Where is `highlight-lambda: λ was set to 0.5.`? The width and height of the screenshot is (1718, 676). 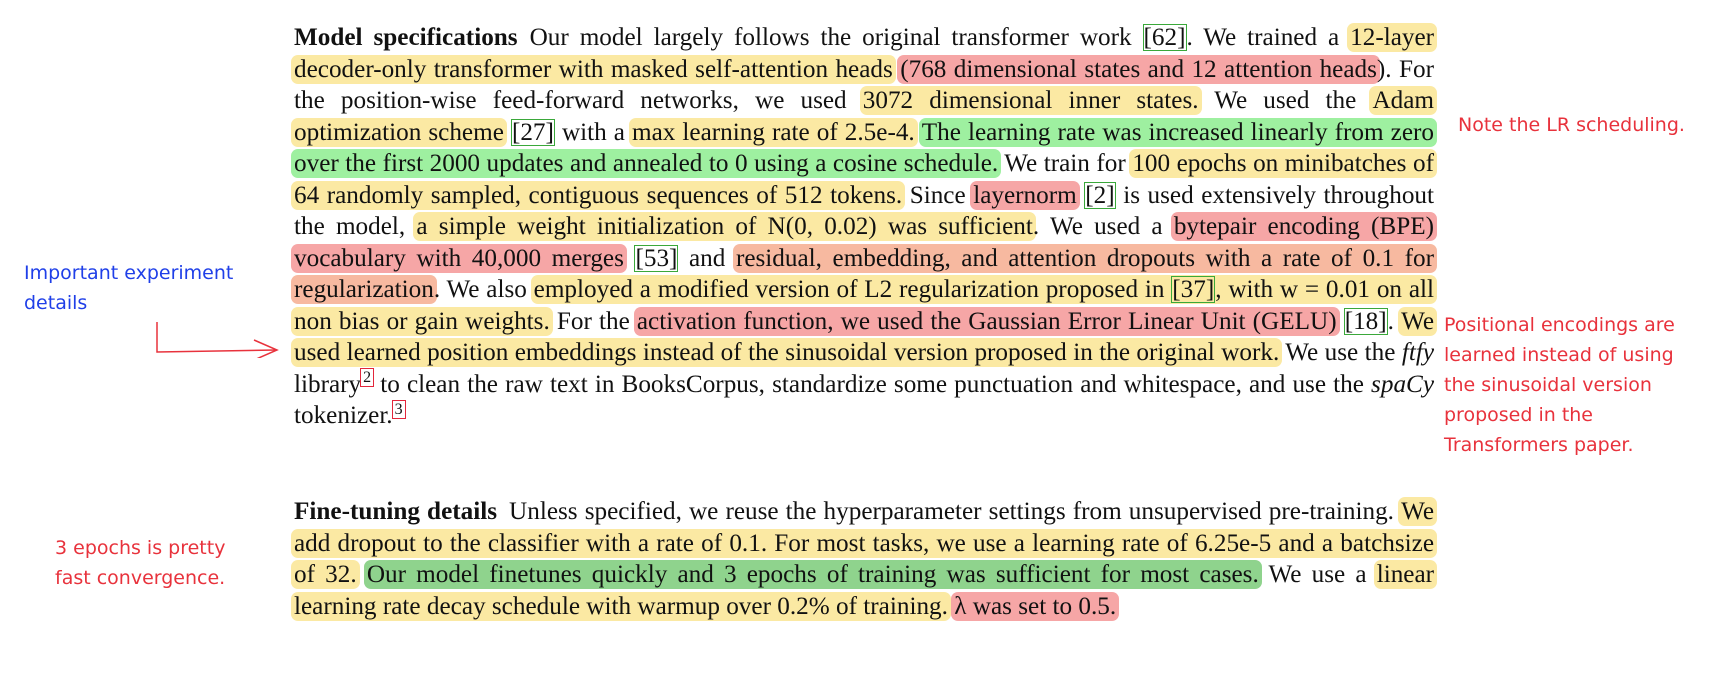
highlight-lambda: λ was set to 0.5. is located at coordinates (1035, 606).